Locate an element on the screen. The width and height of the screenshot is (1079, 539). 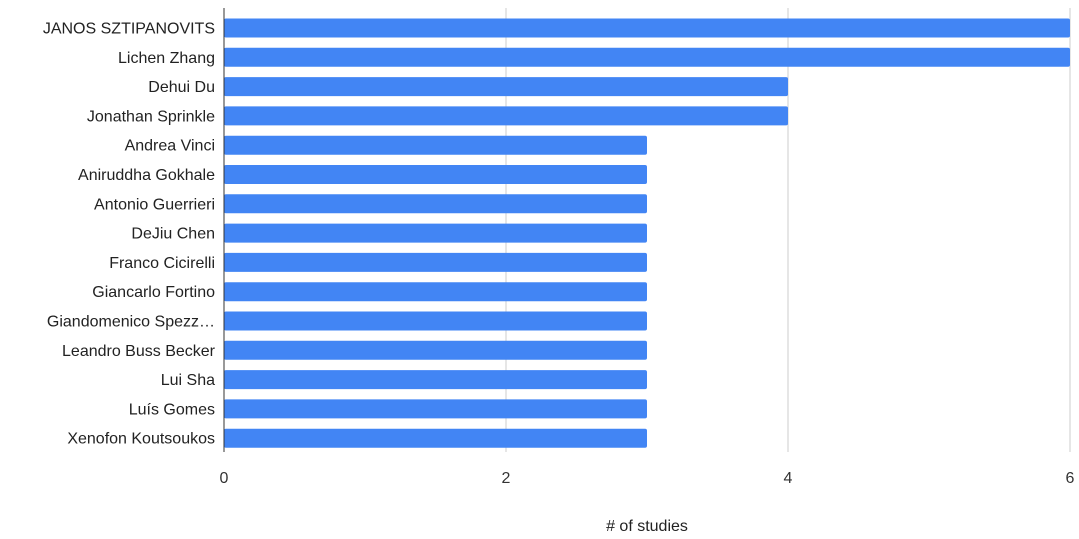
category-label: Antonio Guerrieri is located at coordinates (154, 204).